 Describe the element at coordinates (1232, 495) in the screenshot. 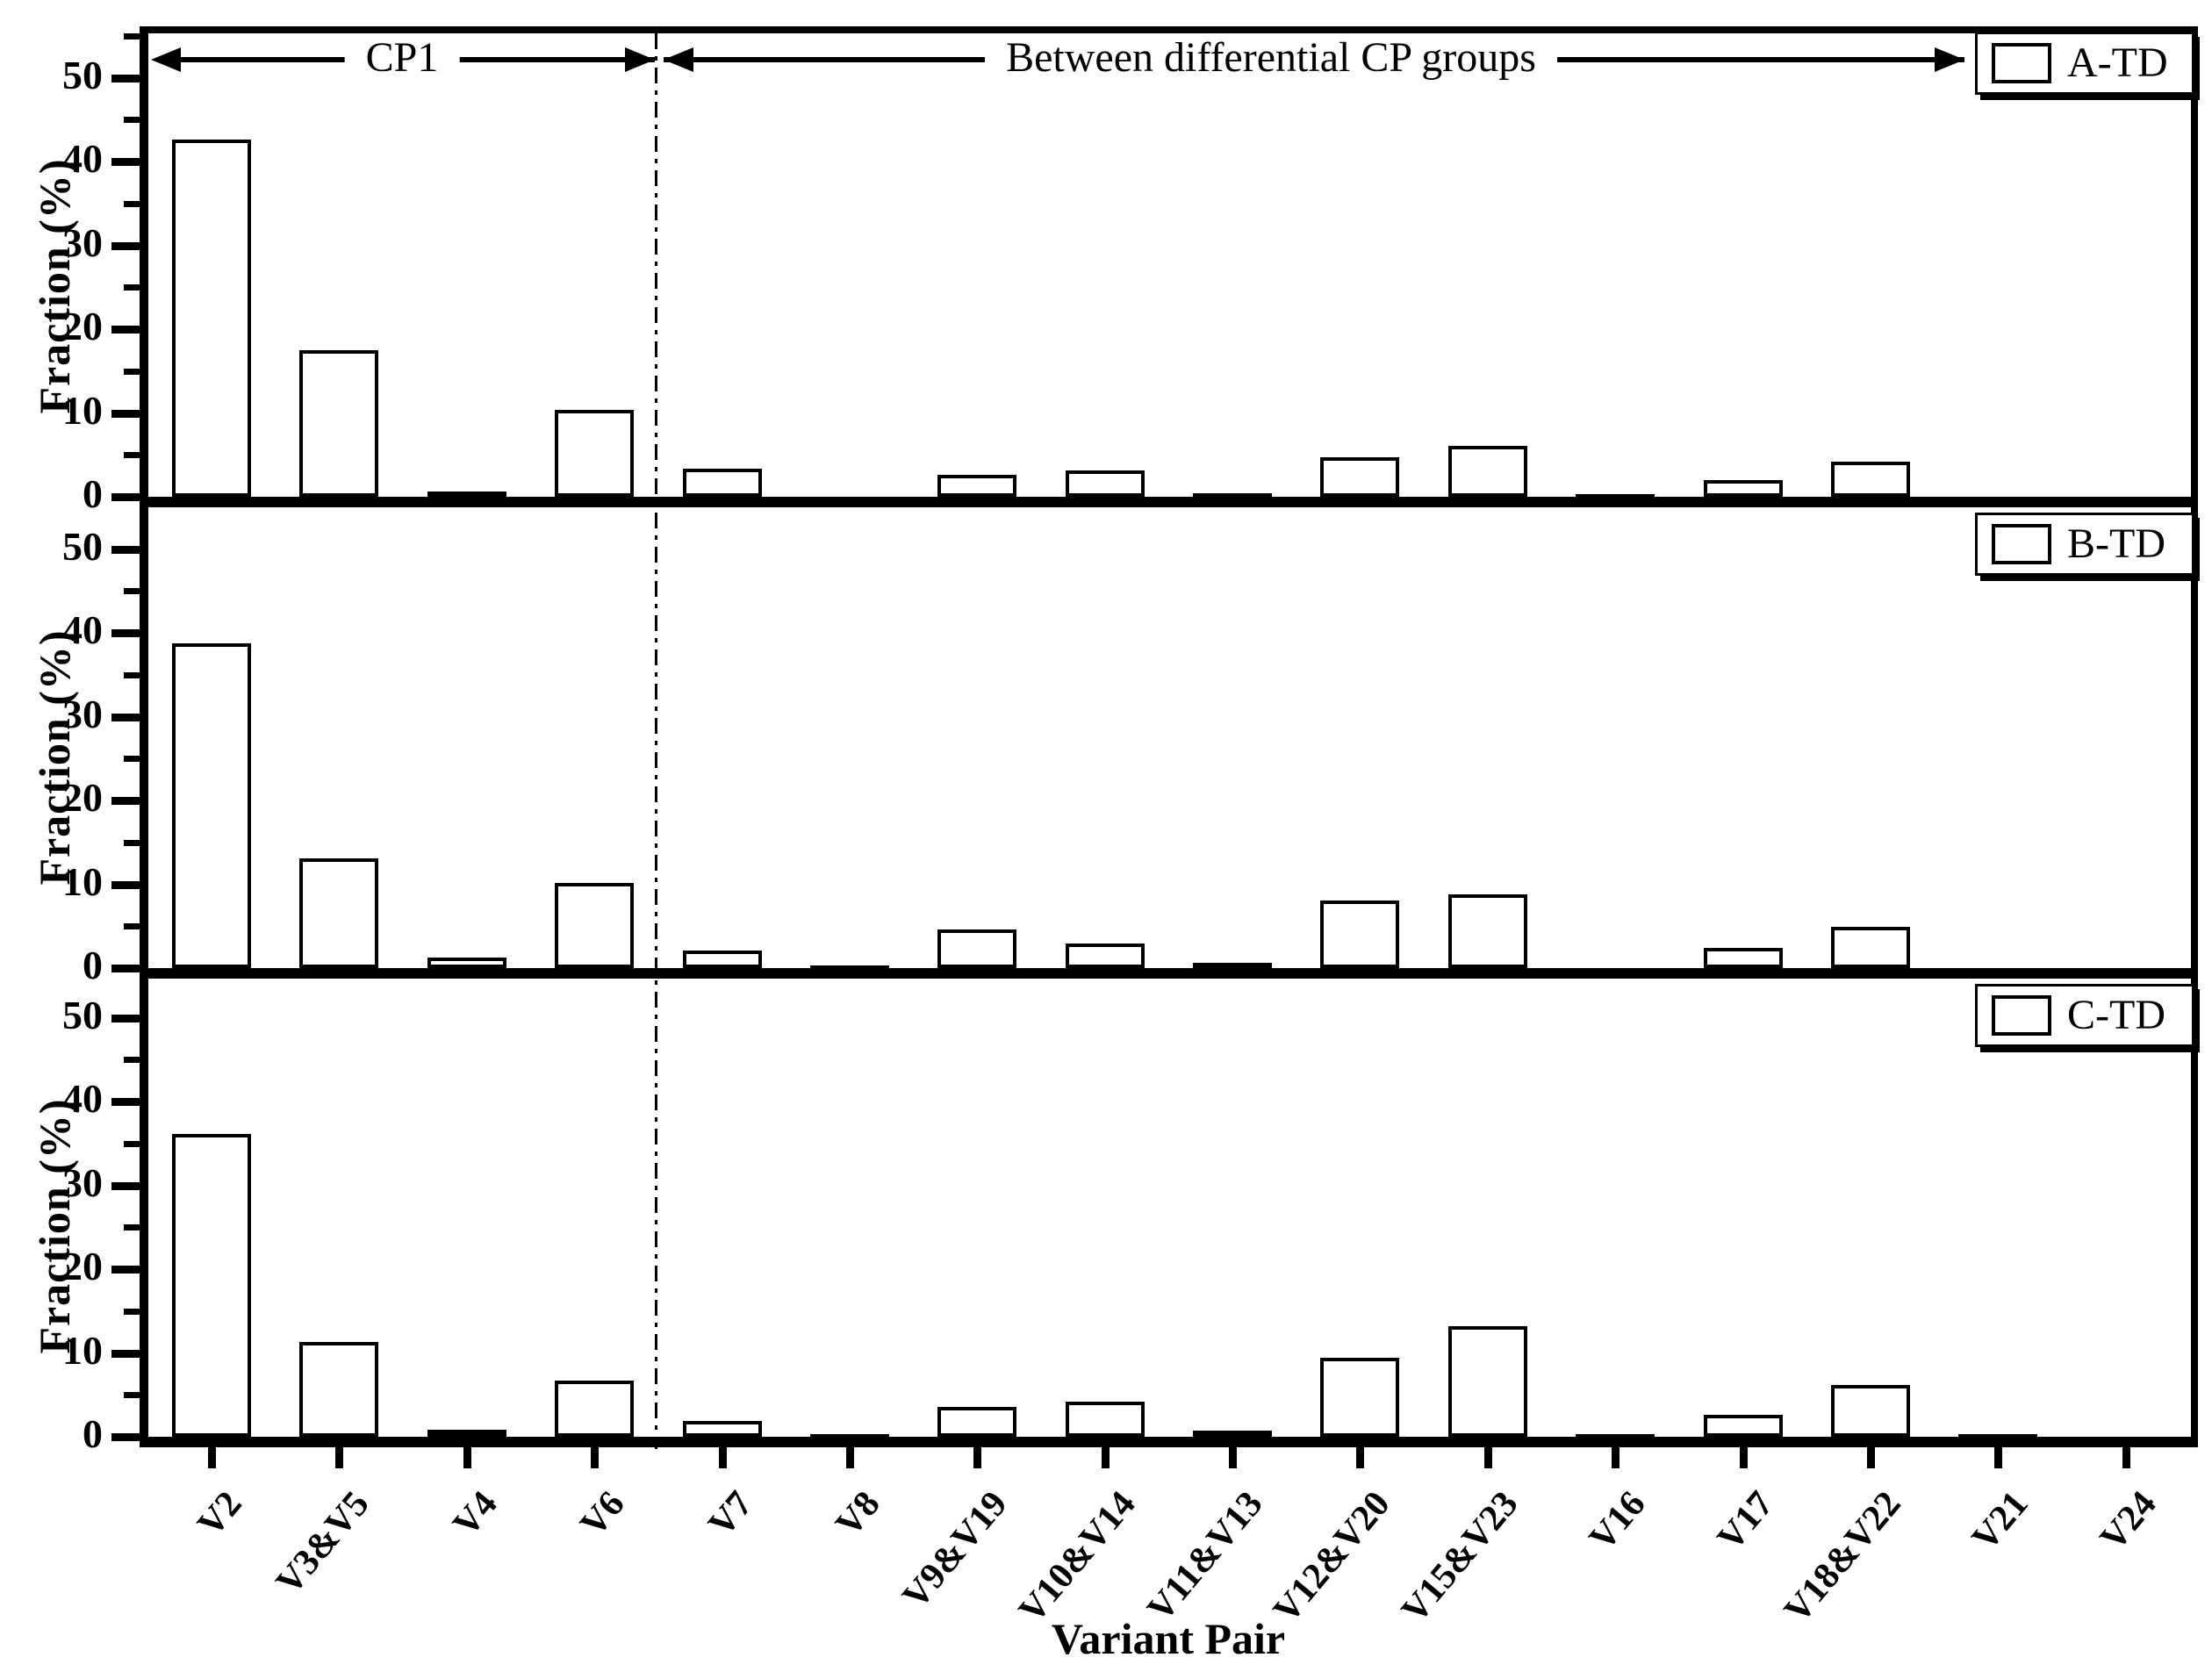

I see `bar-A-TD-V11&V13` at that location.